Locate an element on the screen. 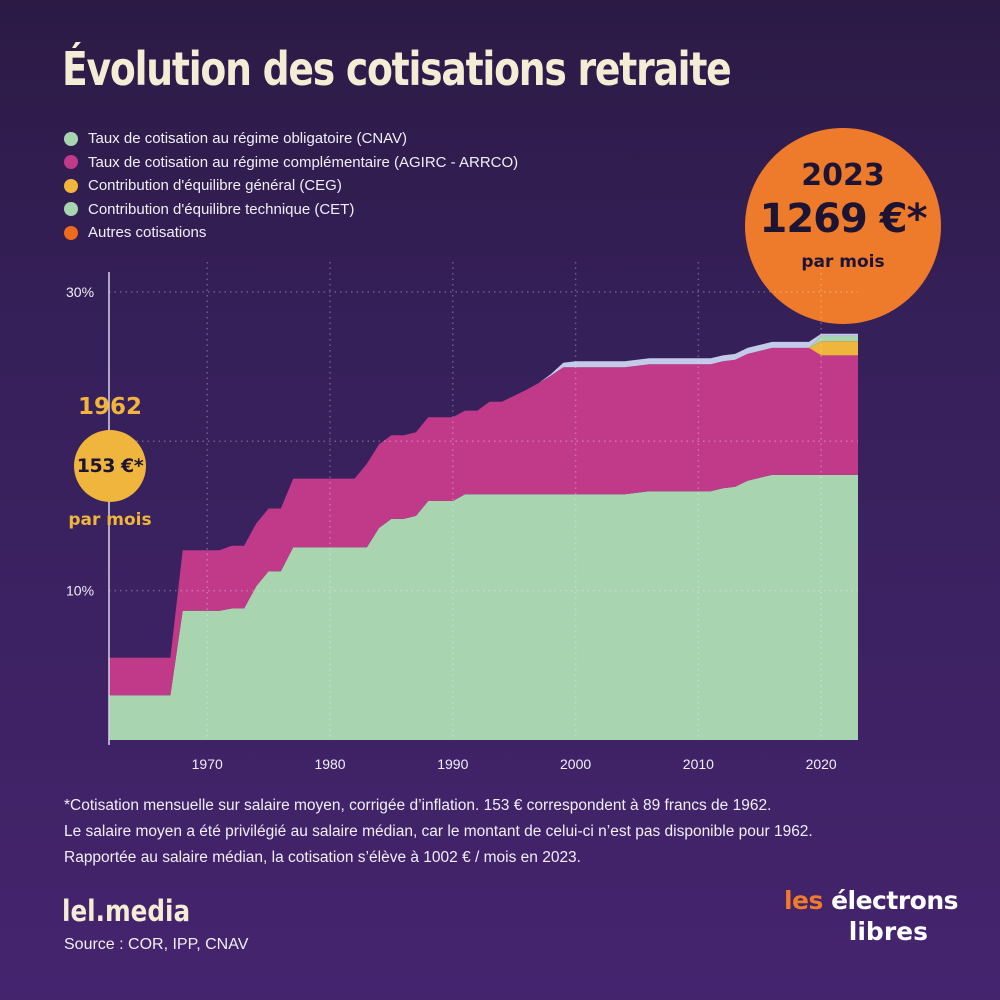  legend-item: Contribution d'équilibre général (CEG) is located at coordinates (291, 186).